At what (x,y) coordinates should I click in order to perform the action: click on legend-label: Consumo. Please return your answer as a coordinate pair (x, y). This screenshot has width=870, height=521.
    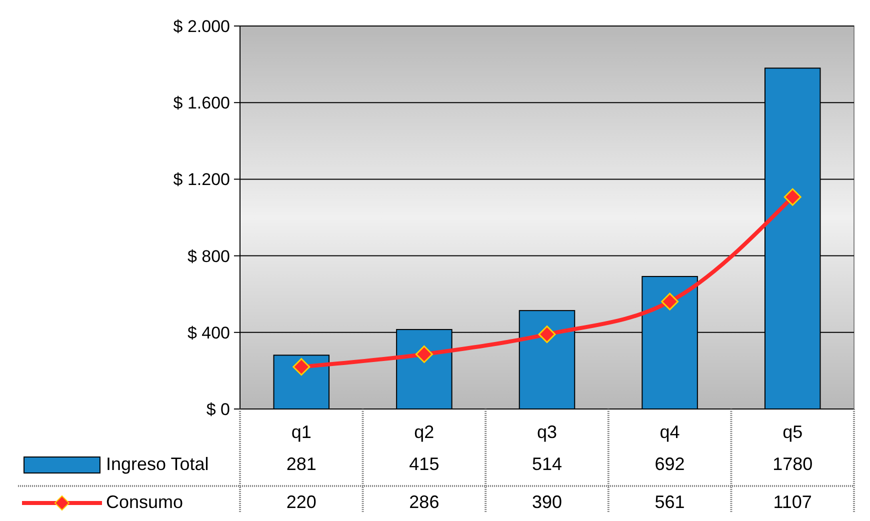
    Looking at the image, I should click on (145, 502).